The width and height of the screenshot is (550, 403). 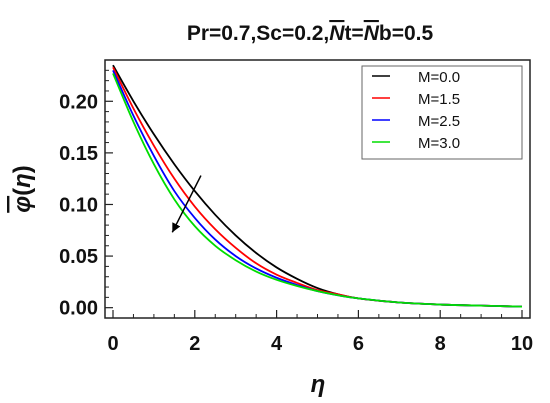 What do you see at coordinates (186, 204) in the screenshot?
I see `trend-arrow` at bounding box center [186, 204].